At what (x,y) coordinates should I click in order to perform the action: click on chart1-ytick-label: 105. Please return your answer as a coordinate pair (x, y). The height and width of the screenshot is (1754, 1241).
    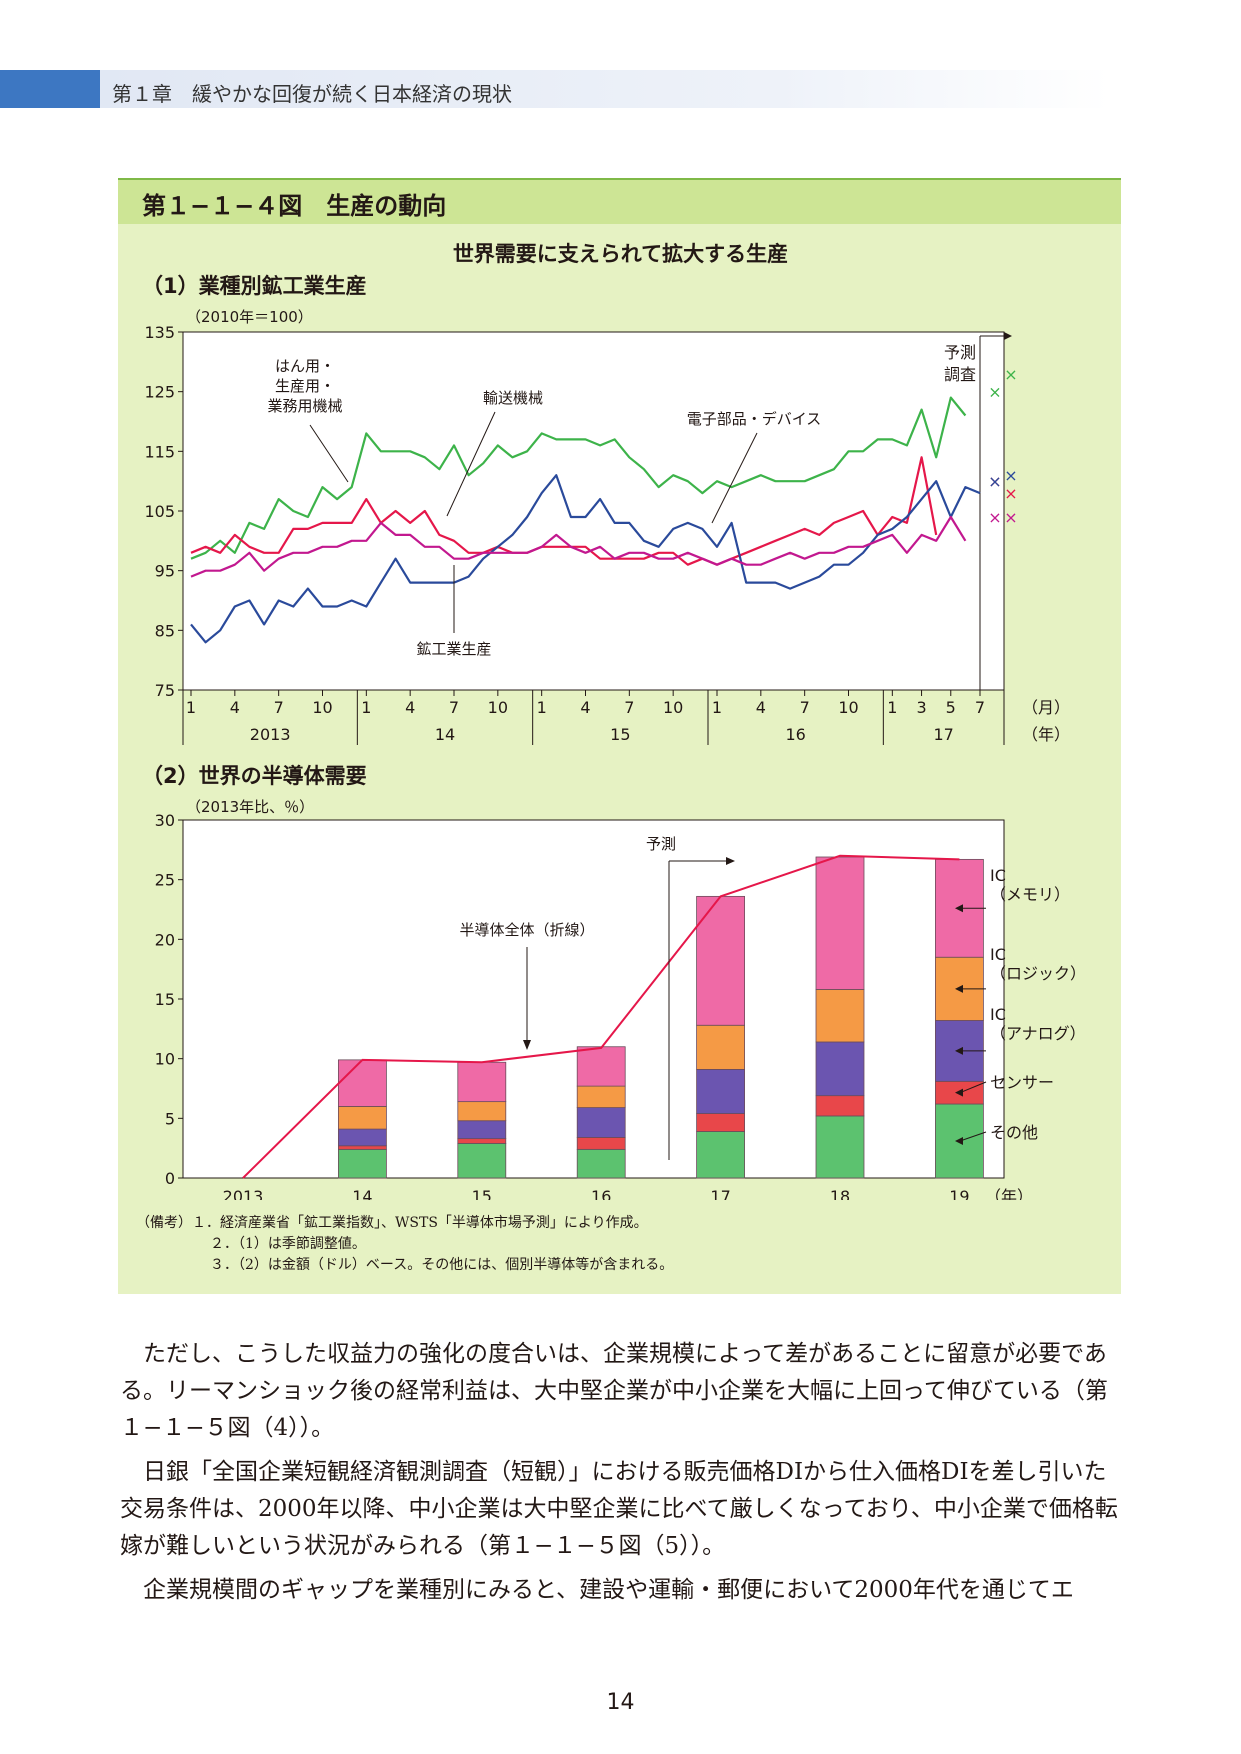
    Looking at the image, I should click on (159, 511).